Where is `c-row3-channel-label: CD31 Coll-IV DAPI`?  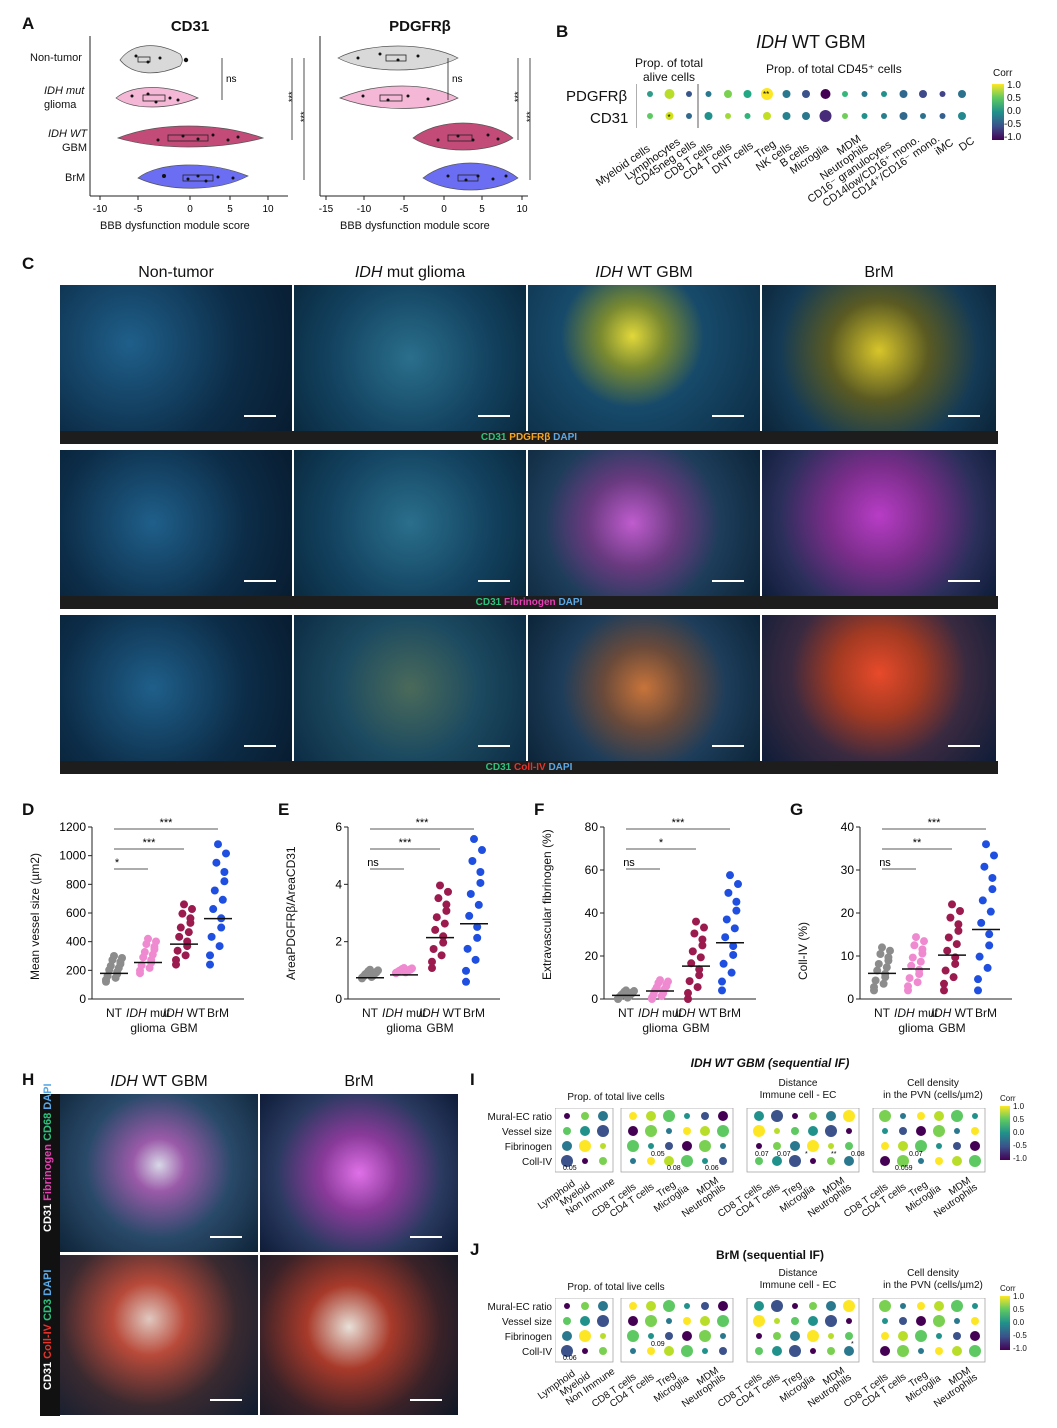 c-row3-channel-label: CD31 Coll-IV DAPI is located at coordinates (529, 767).